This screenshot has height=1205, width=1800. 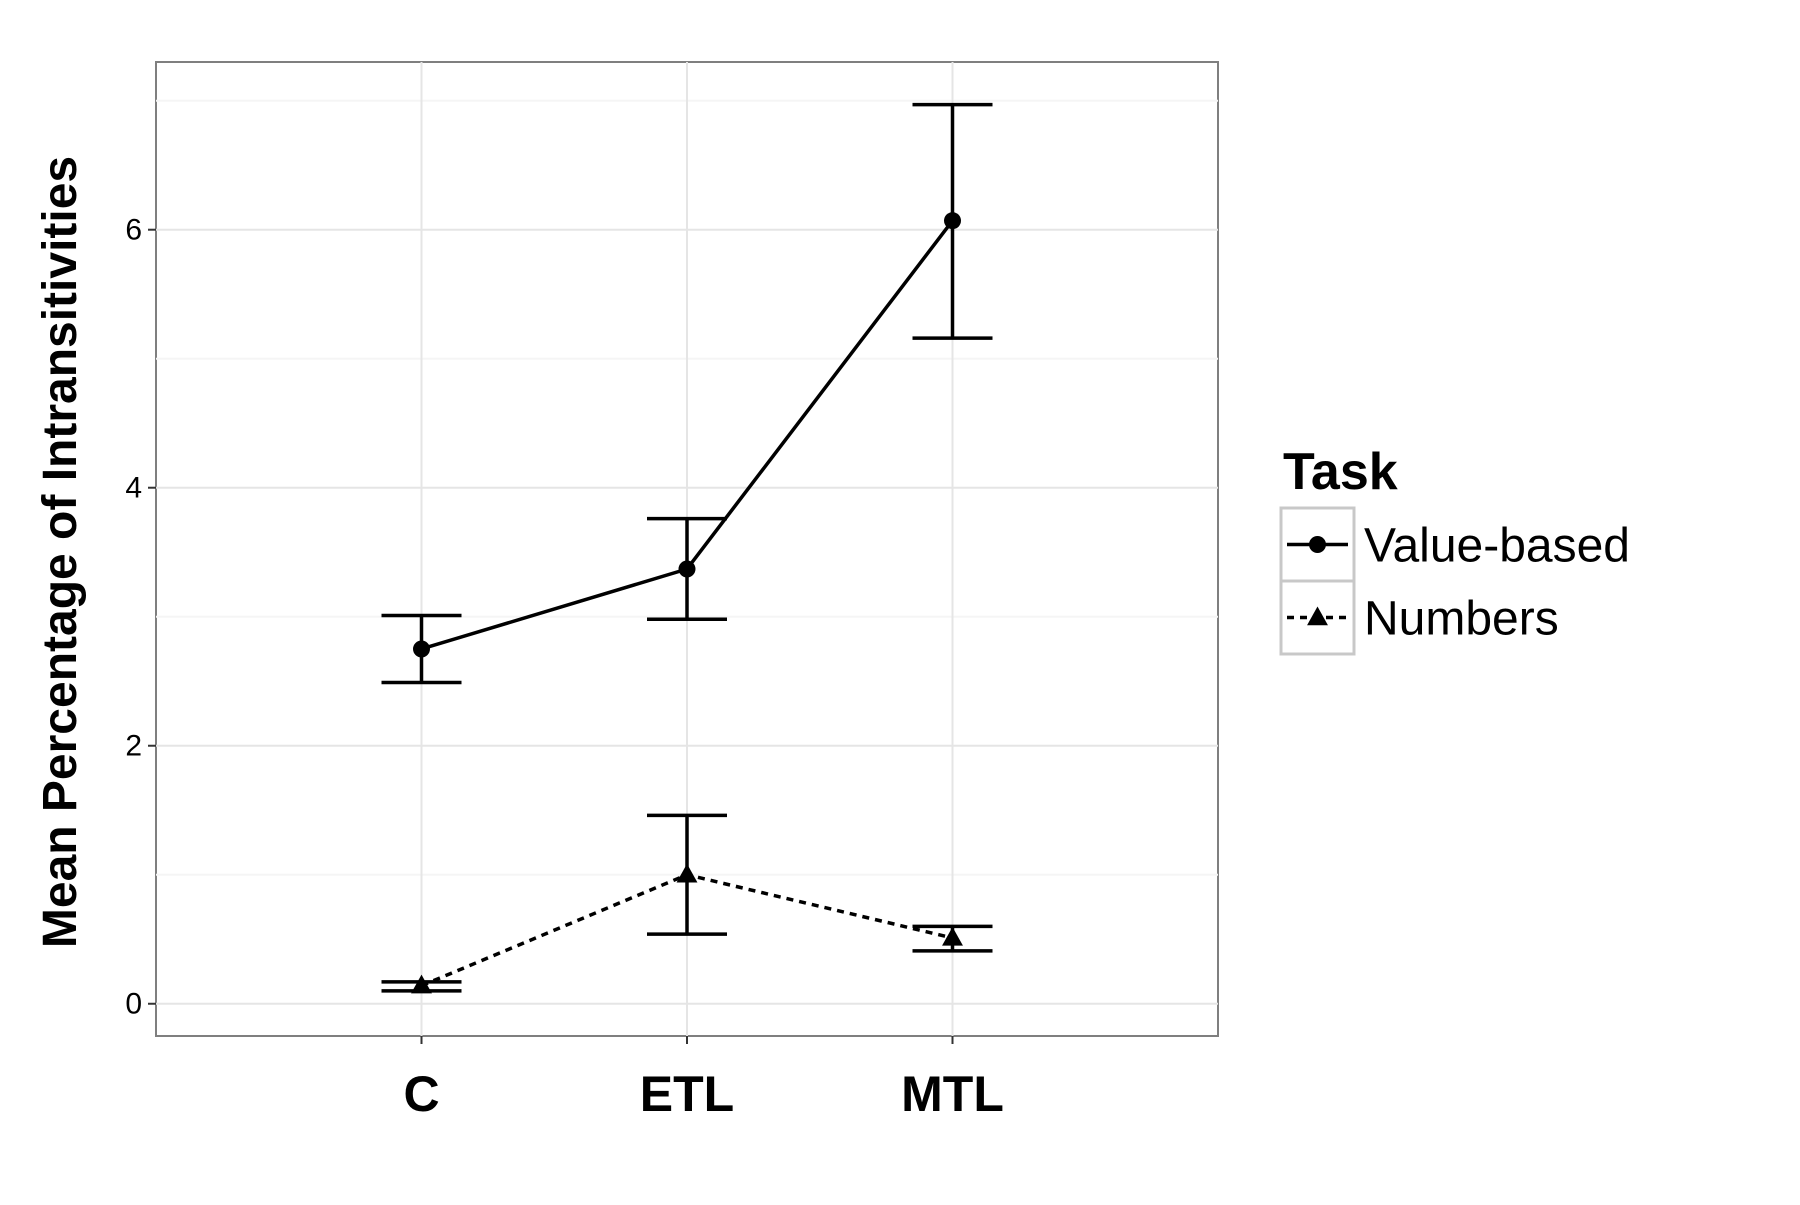 What do you see at coordinates (1340, 472) in the screenshot?
I see `legend-title: Task` at bounding box center [1340, 472].